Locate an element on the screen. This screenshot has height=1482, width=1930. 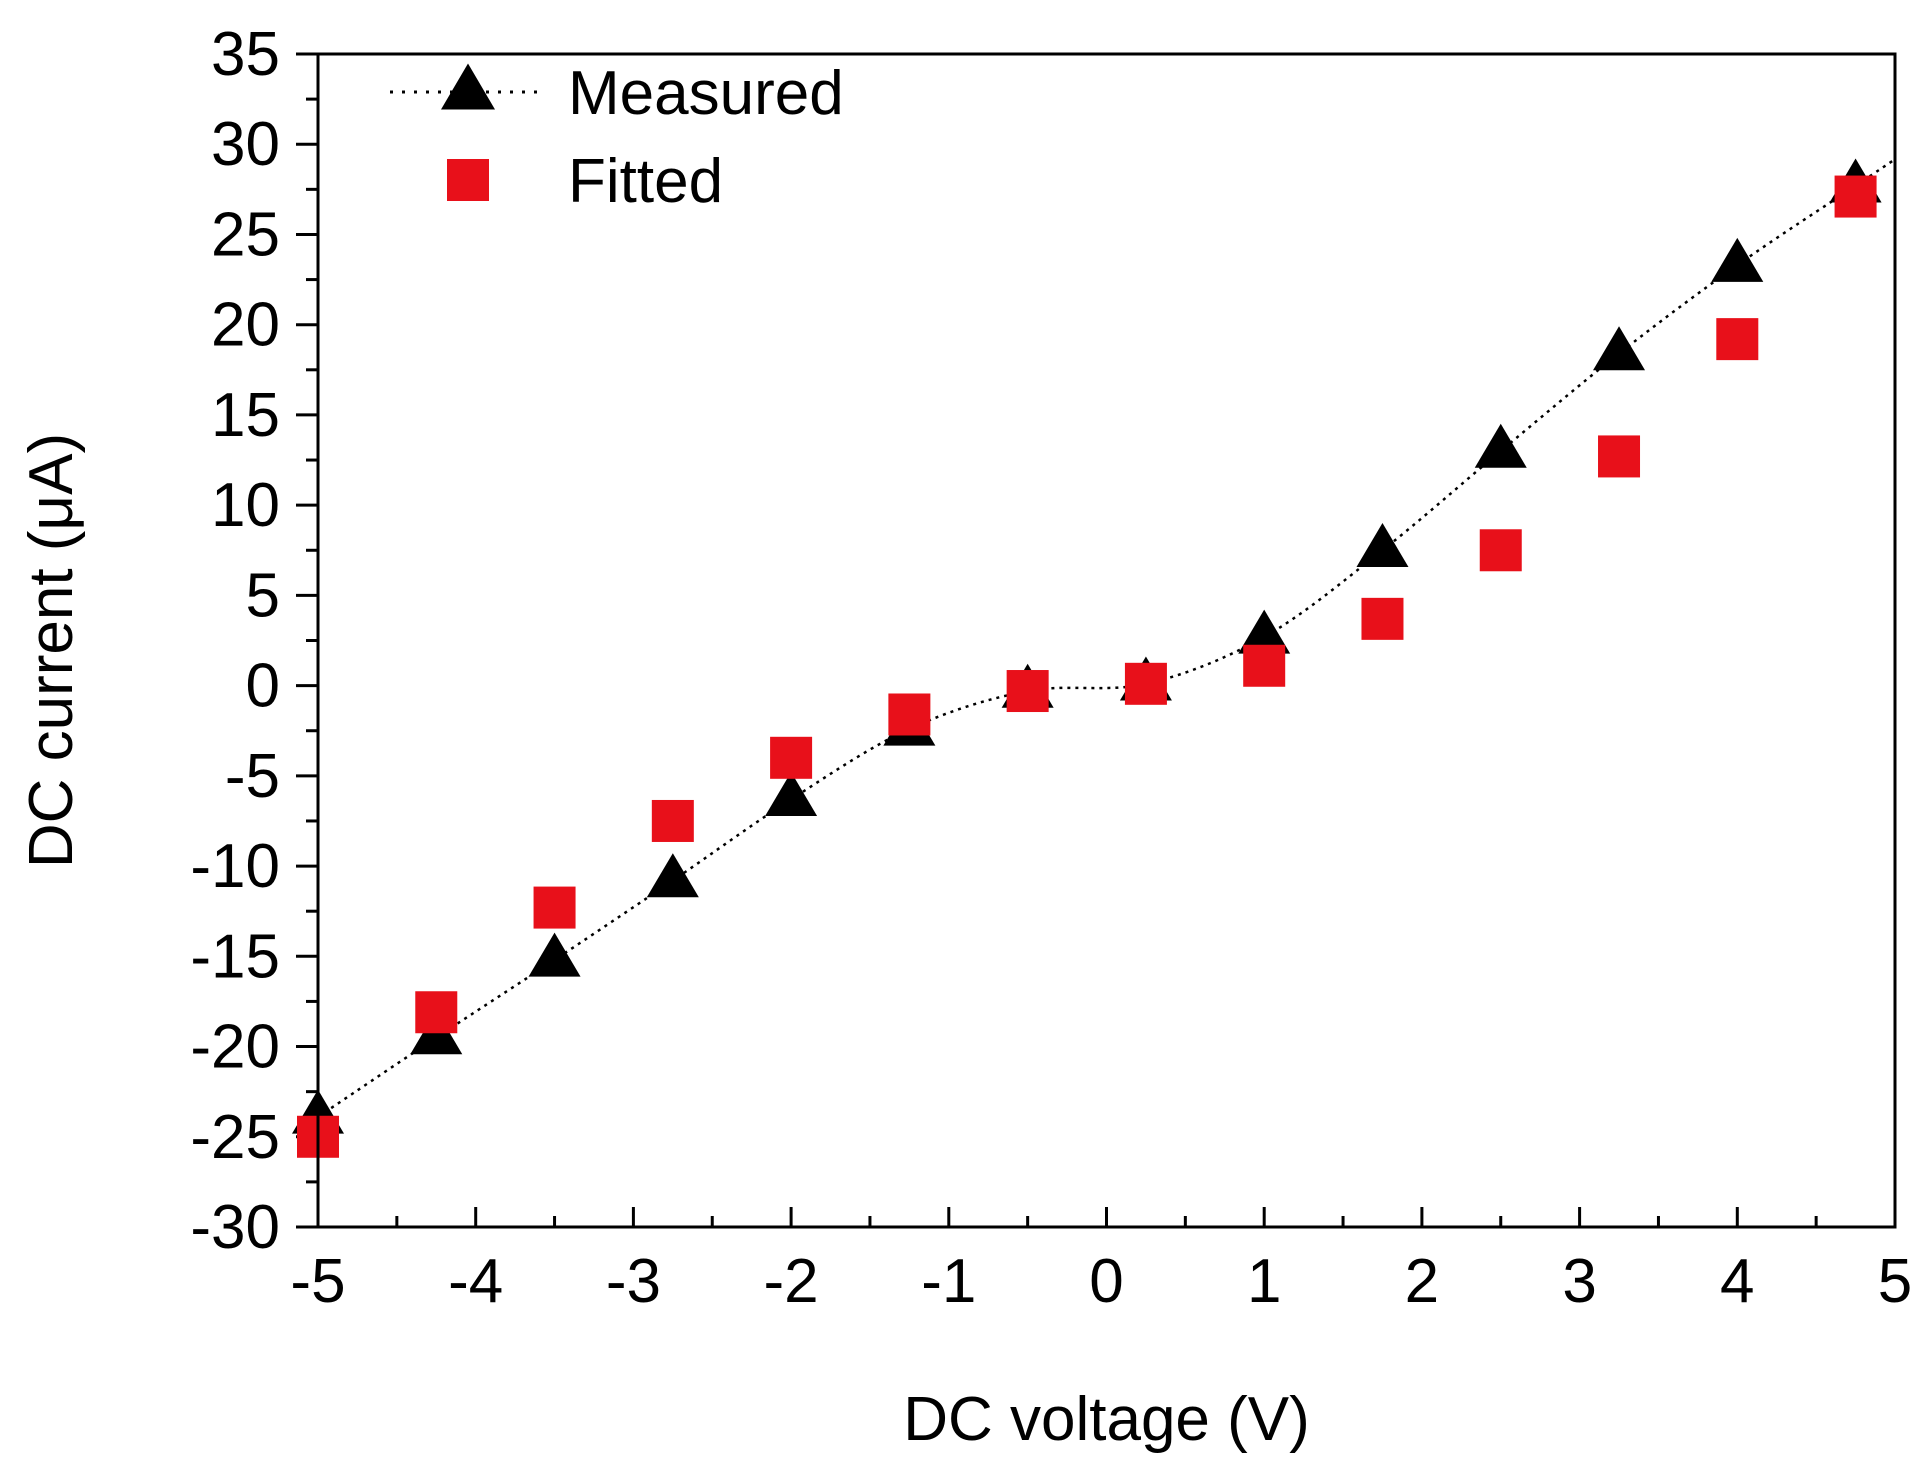
x-tick-label: 1 is located at coordinates (1264, 1281).